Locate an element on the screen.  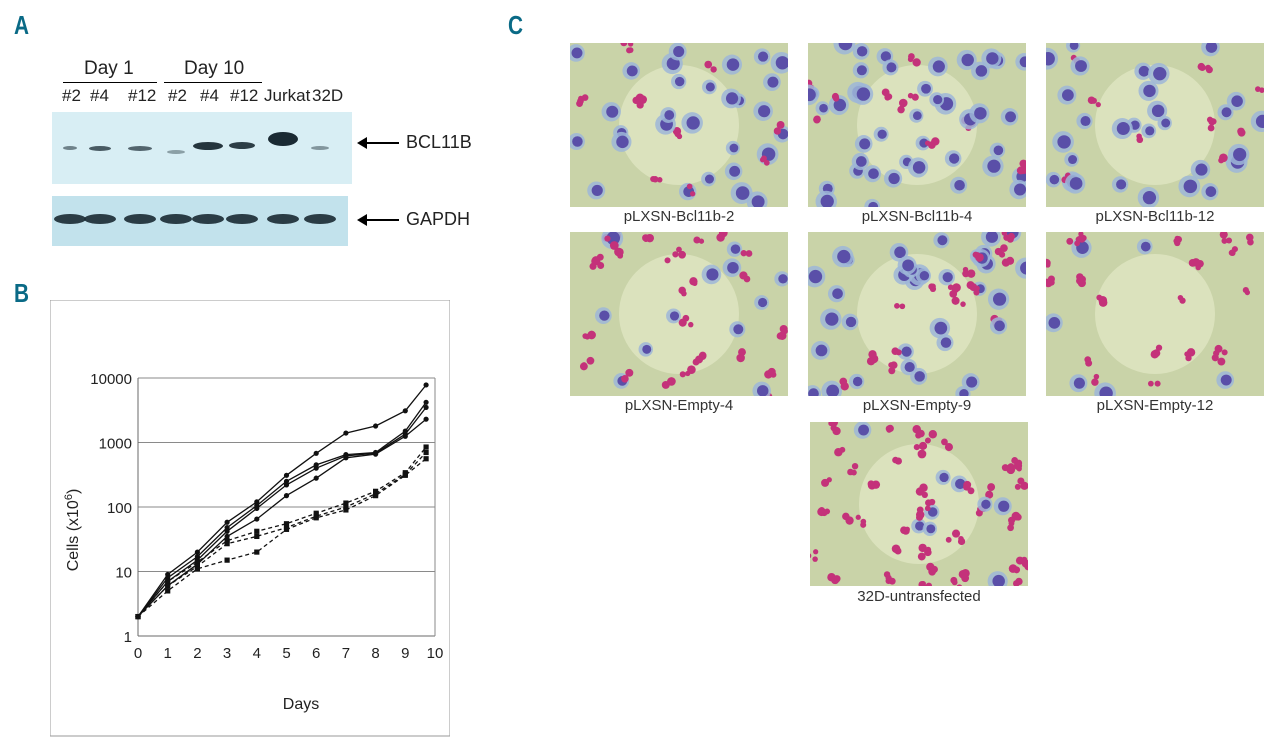
gapdh-blot is located at coordinates (200, 221).